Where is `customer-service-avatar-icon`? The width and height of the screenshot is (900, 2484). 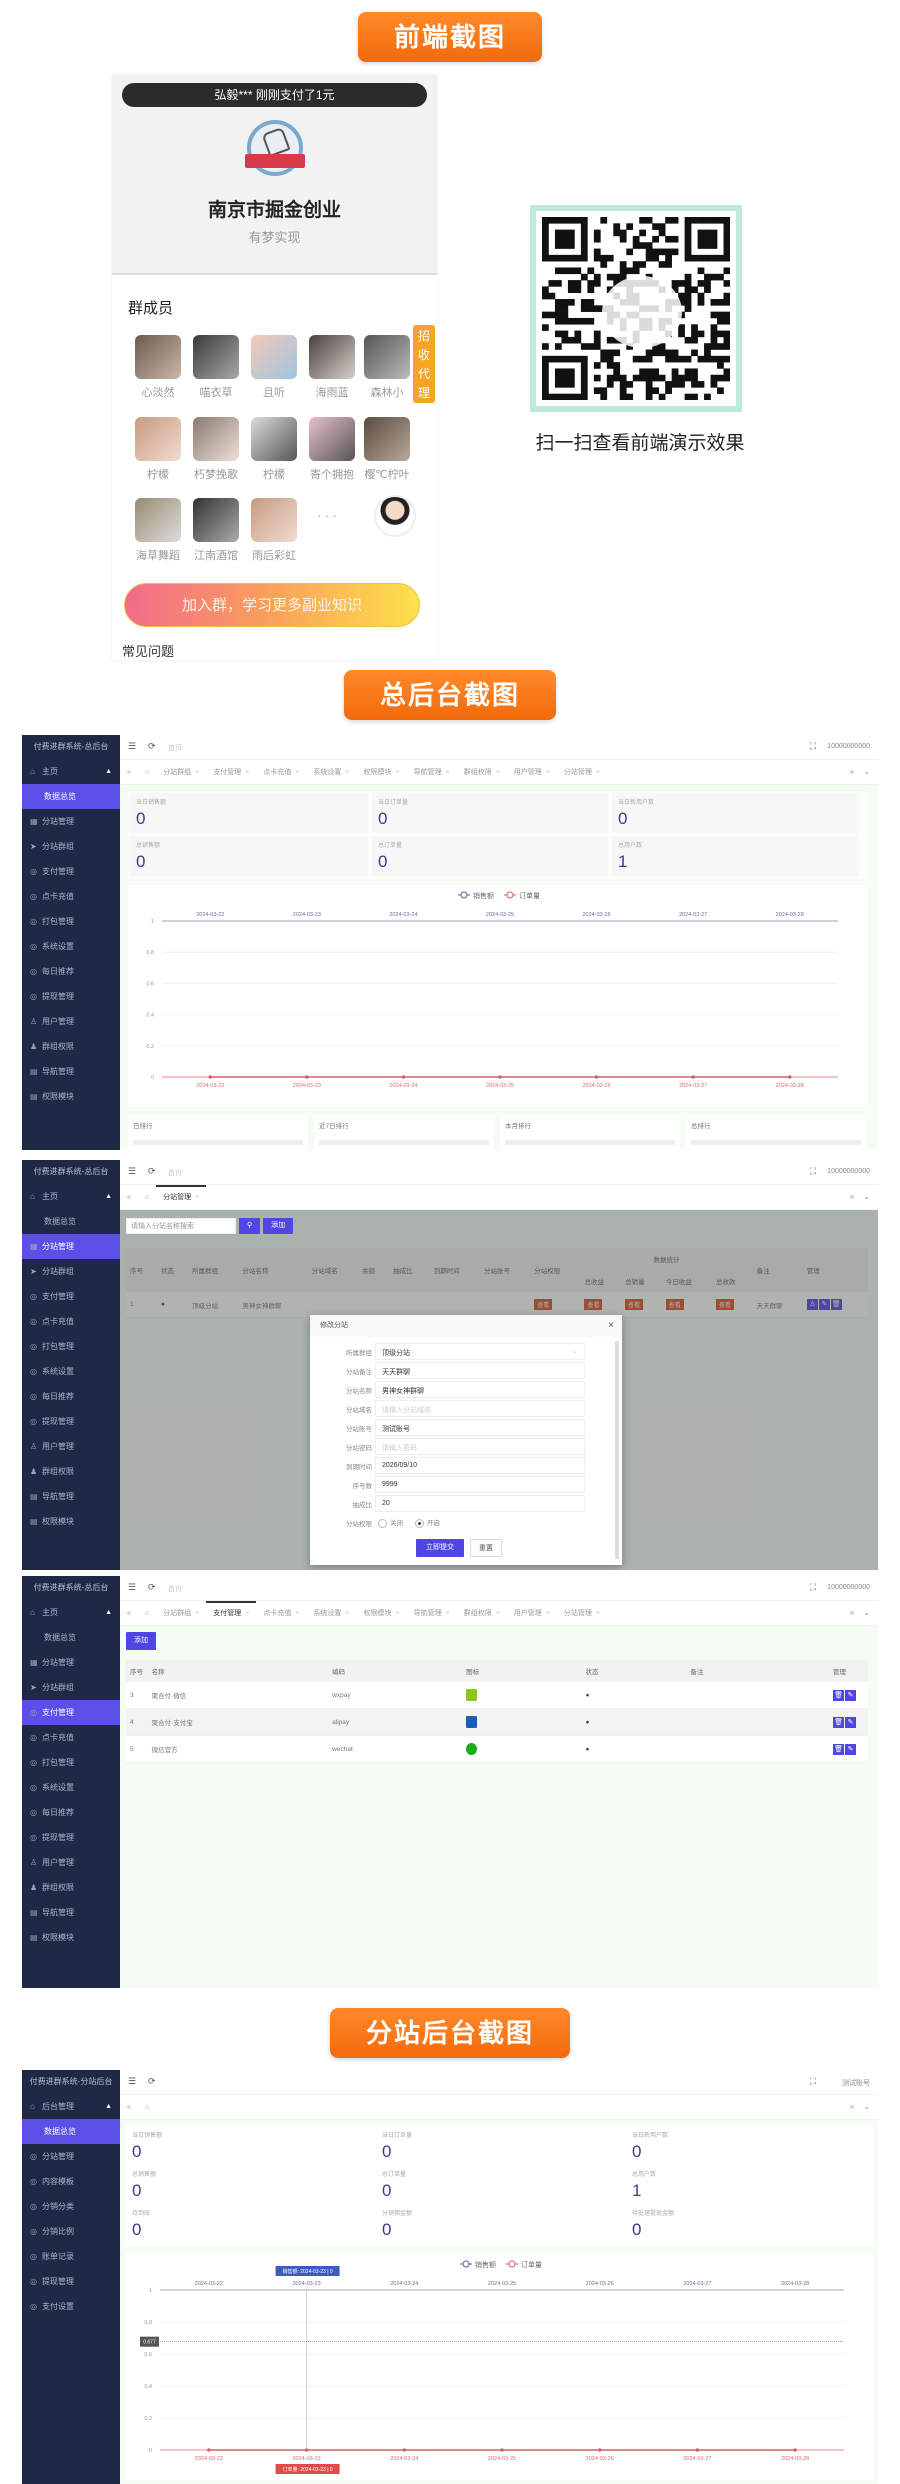
customer-service-avatar-icon is located at coordinates (395, 516).